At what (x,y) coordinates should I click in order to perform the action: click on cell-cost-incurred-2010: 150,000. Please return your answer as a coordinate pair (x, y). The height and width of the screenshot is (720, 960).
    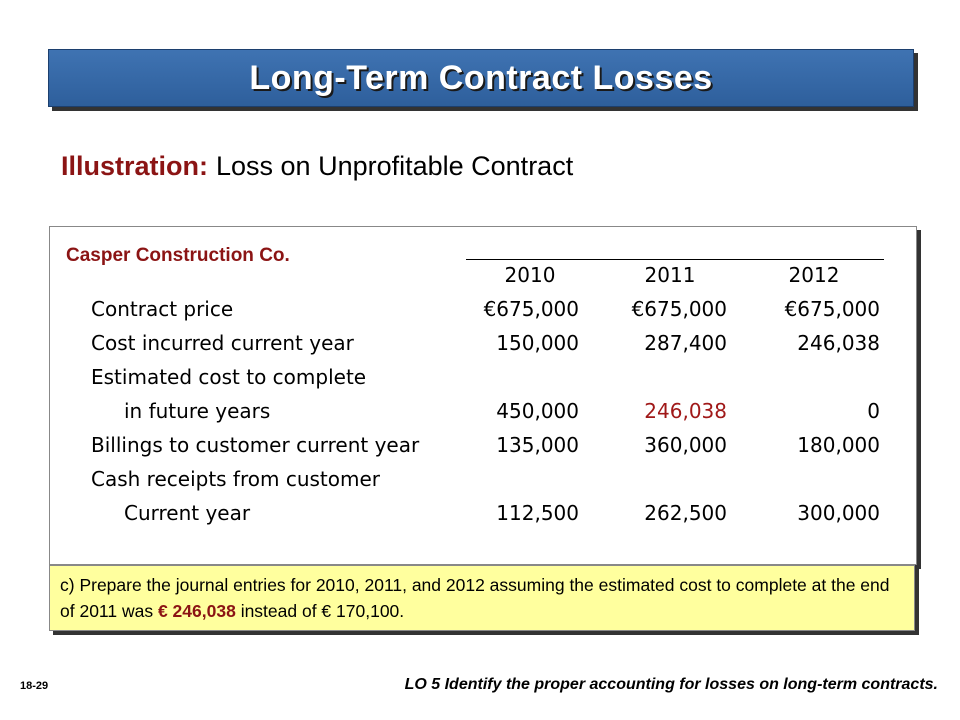
    Looking at the image, I should click on (537, 343).